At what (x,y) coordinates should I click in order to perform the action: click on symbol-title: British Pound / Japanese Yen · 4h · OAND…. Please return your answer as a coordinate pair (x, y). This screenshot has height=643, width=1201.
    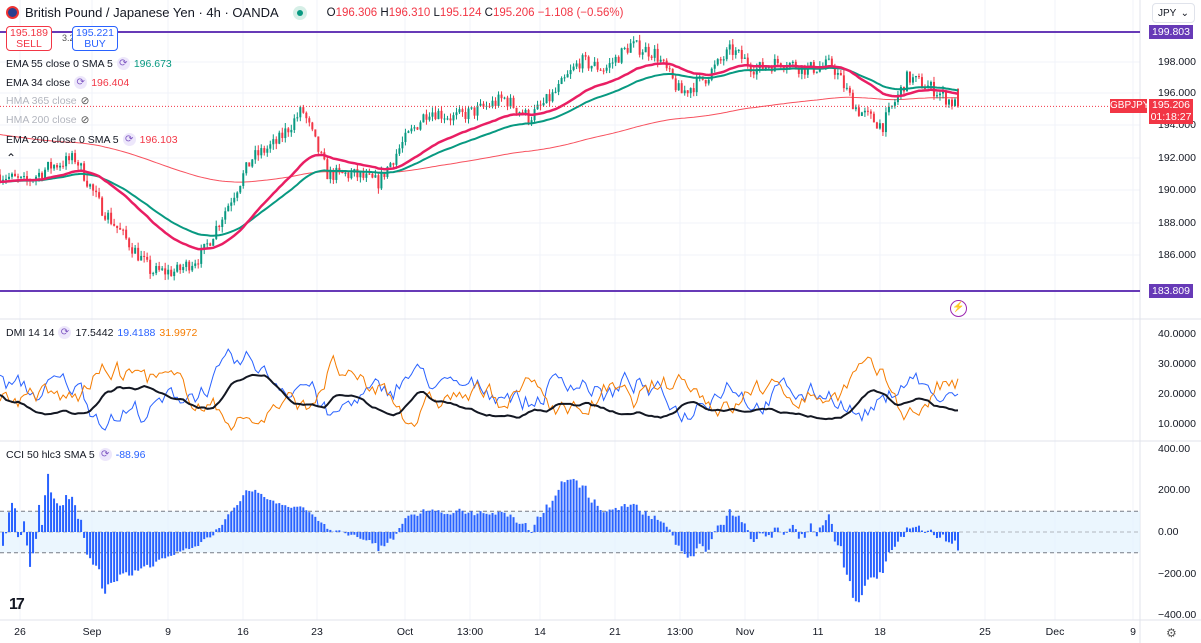
    Looking at the image, I should click on (152, 12).